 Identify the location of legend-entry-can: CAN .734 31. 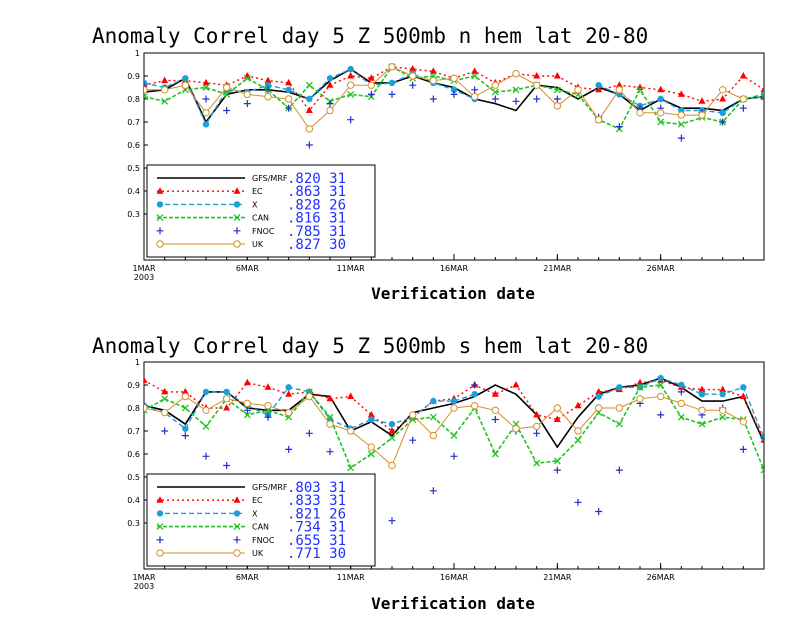
(251, 528).